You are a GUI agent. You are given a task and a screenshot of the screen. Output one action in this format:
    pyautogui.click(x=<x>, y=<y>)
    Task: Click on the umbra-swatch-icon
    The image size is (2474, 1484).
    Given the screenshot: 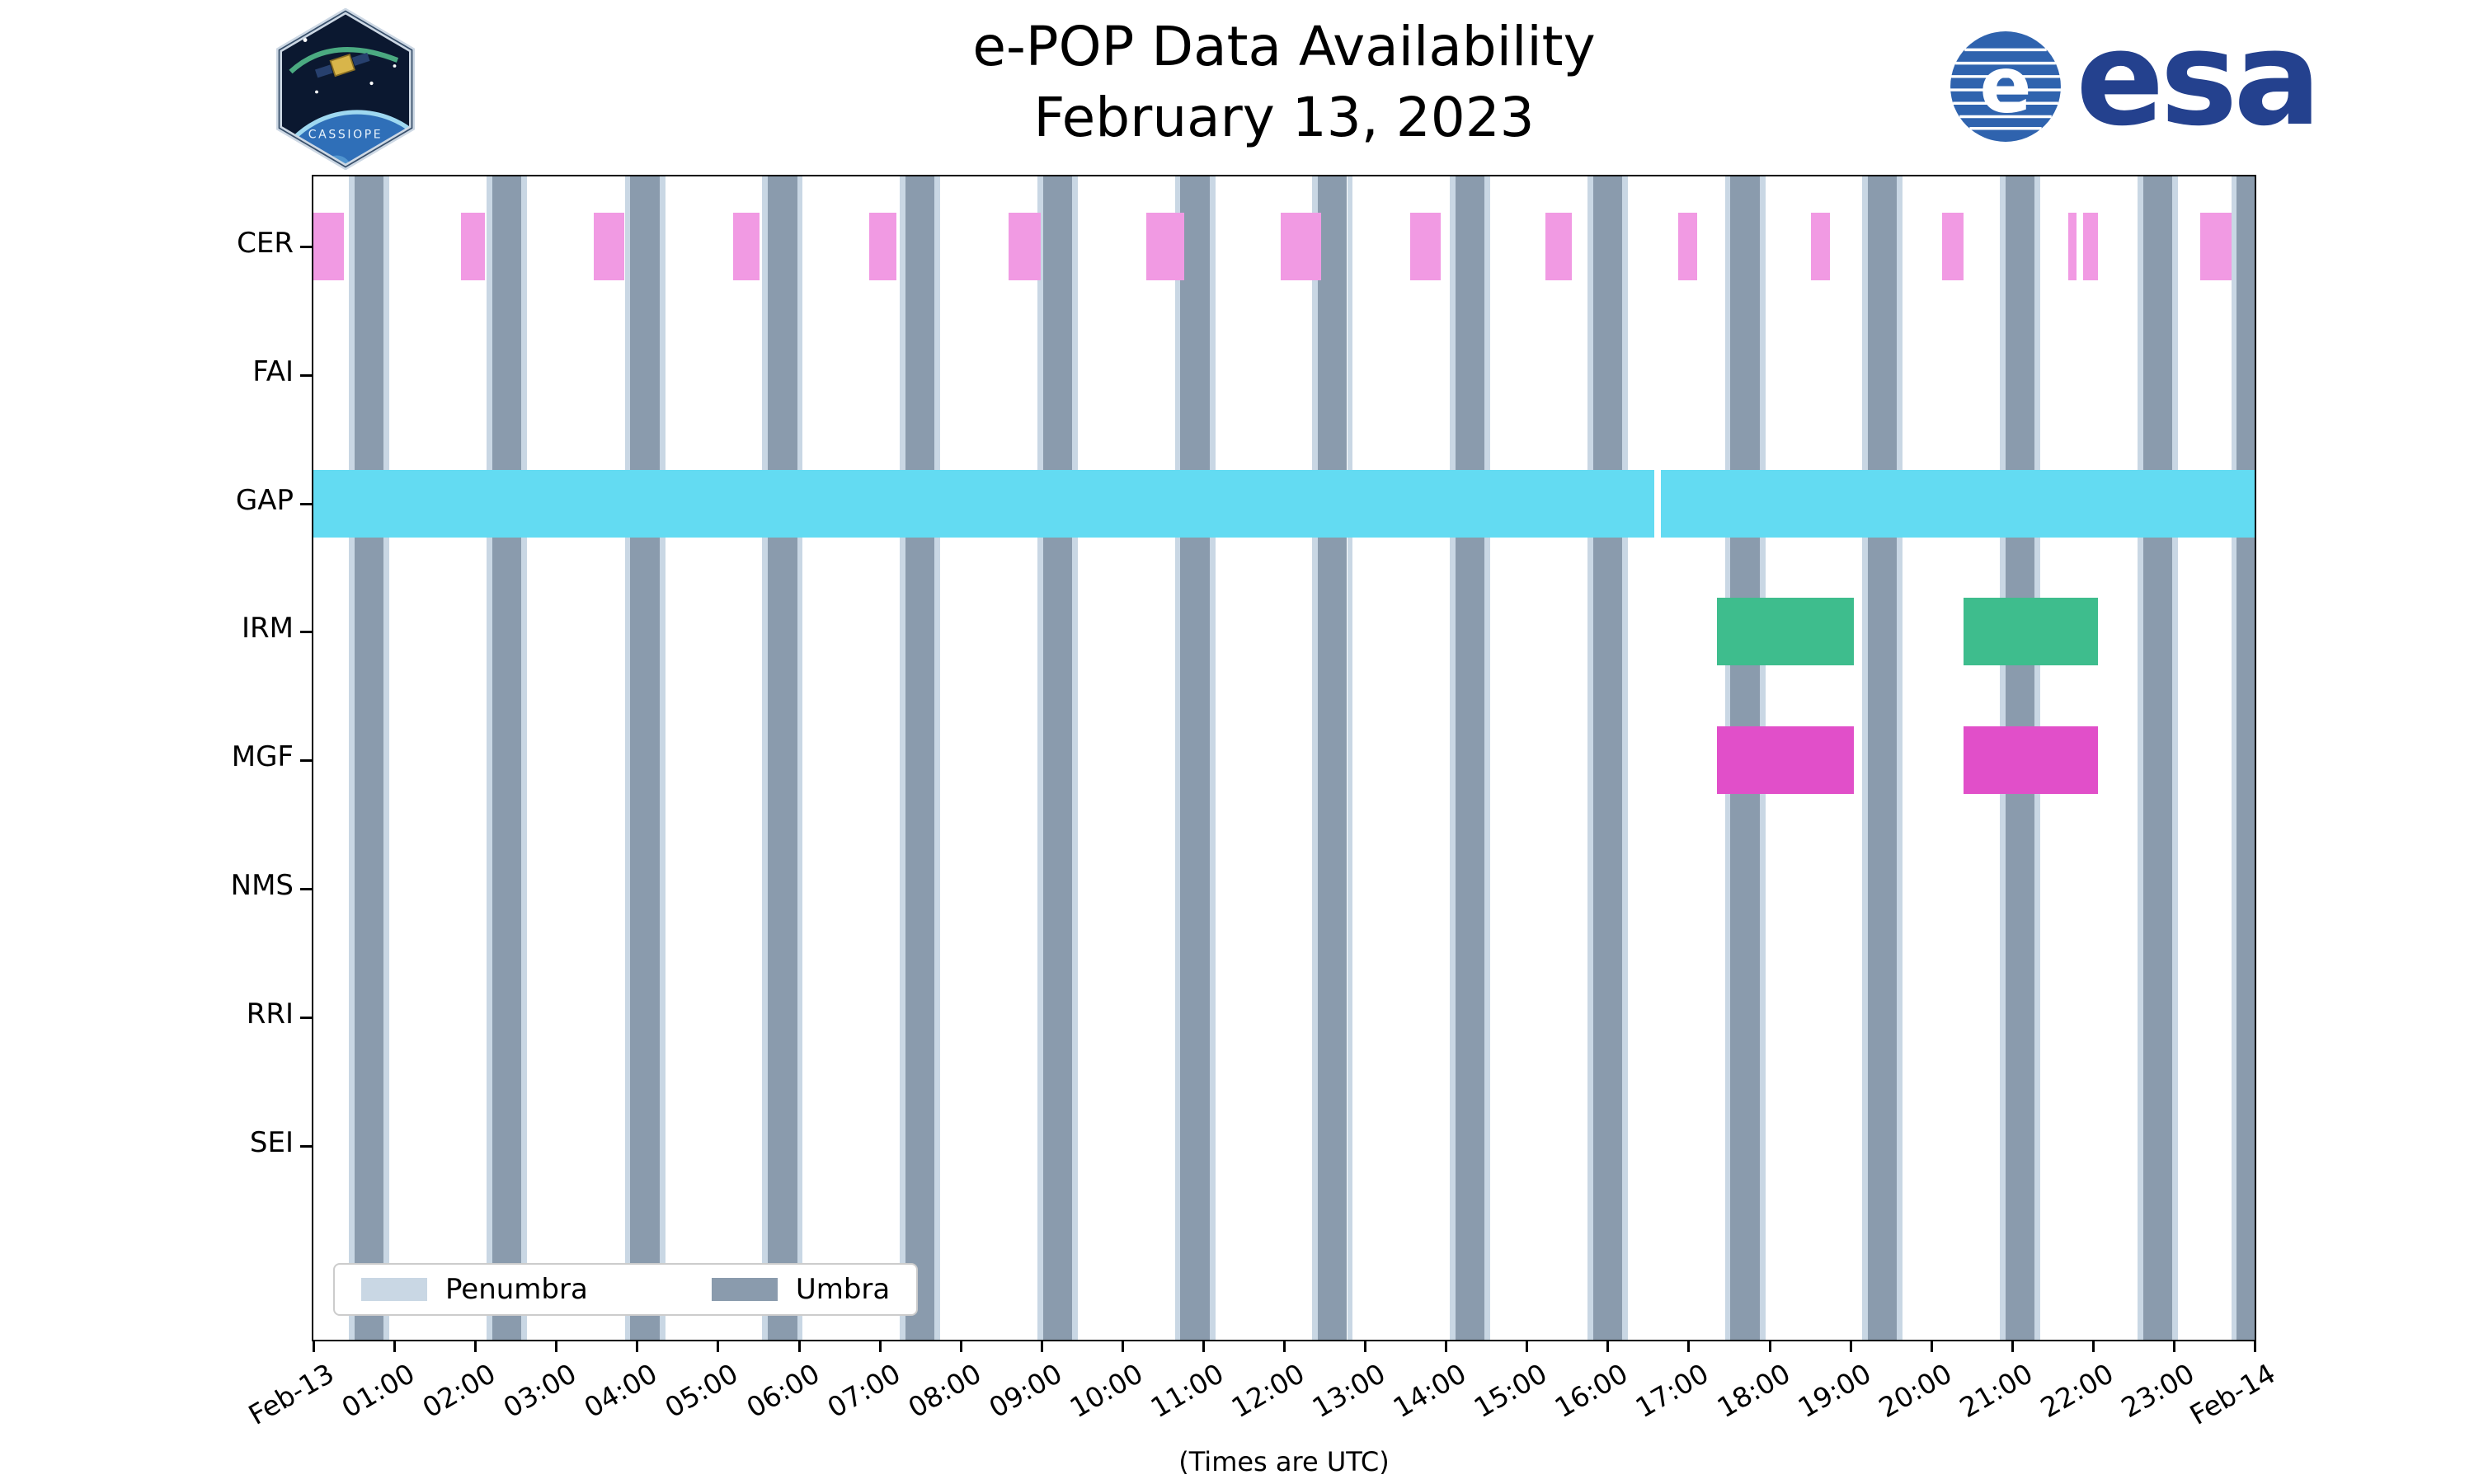 What is the action you would take?
    pyautogui.click(x=744, y=1289)
    